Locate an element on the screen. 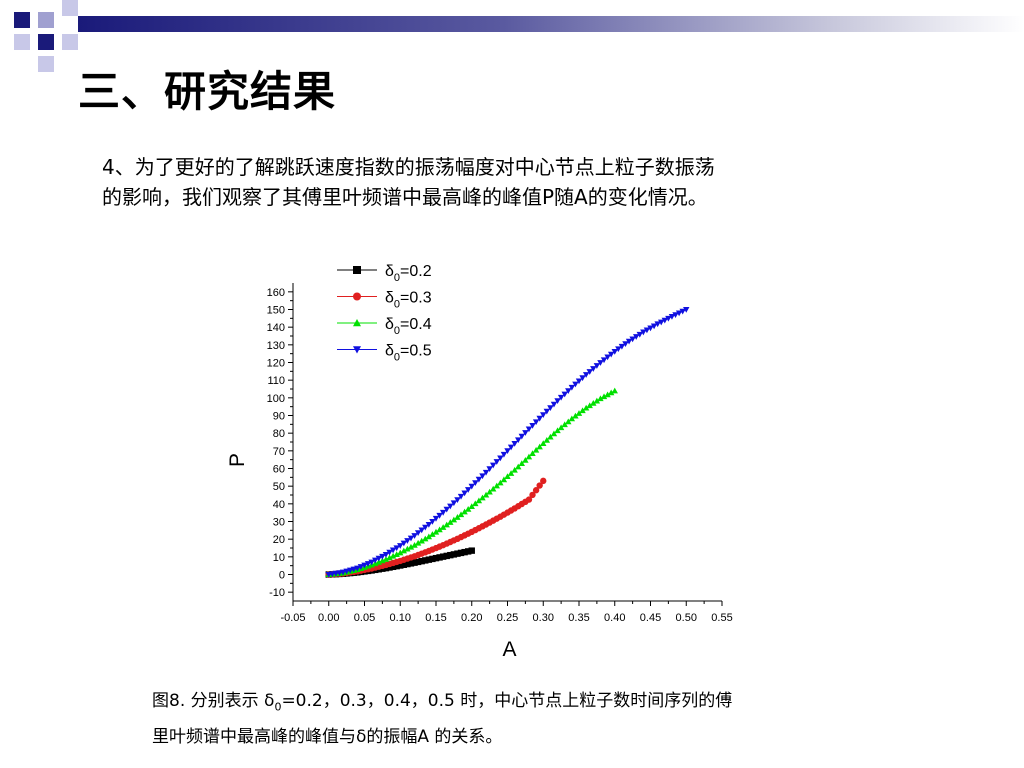  y-tick-label: 110 is located at coordinates (276, 381).